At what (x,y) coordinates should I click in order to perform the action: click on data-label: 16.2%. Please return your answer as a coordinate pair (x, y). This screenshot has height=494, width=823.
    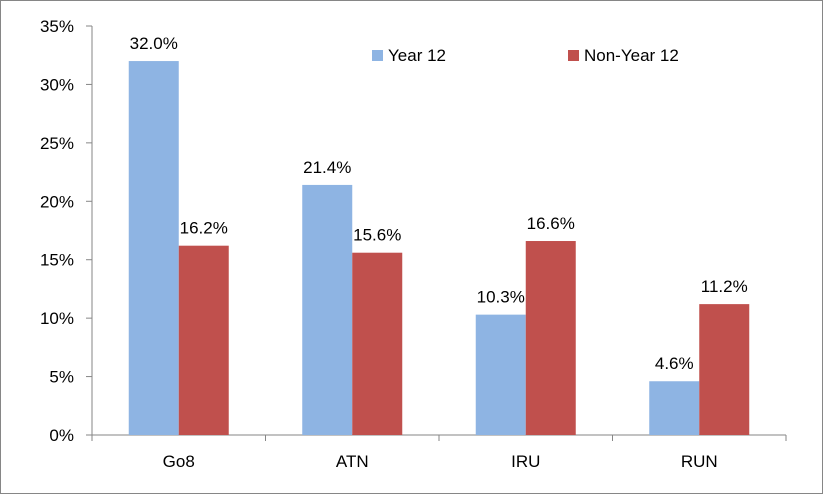
    Looking at the image, I should click on (204, 228).